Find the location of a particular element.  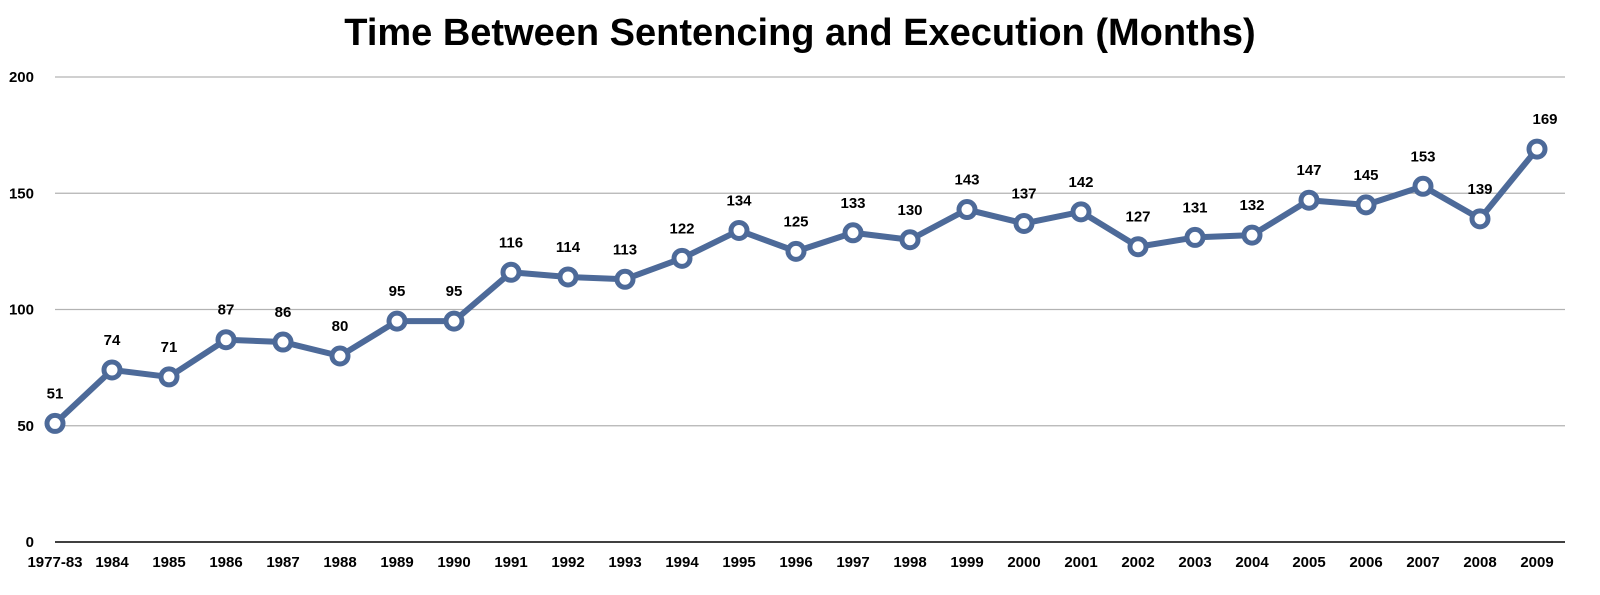

data-label: 169 is located at coordinates (1544, 119).